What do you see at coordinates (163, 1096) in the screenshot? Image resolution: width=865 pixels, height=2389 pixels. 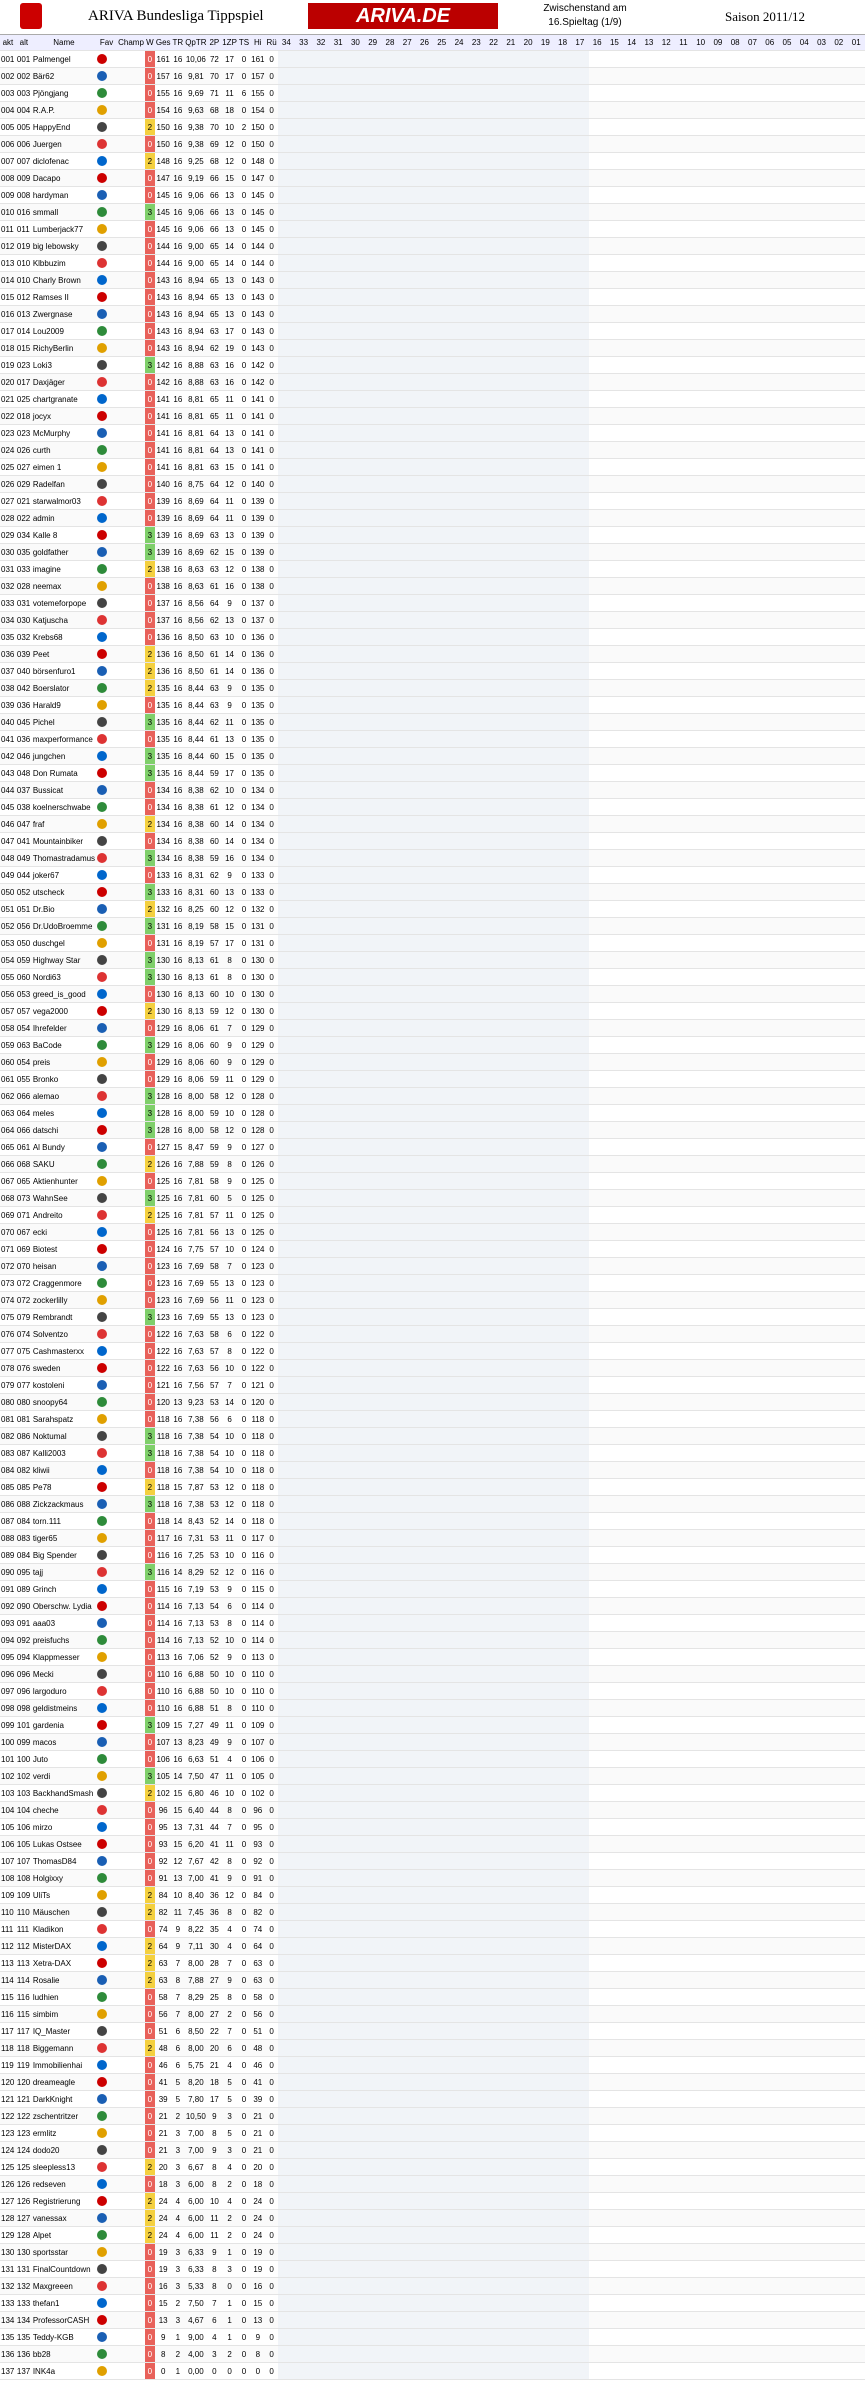 I see `total: 128` at bounding box center [163, 1096].